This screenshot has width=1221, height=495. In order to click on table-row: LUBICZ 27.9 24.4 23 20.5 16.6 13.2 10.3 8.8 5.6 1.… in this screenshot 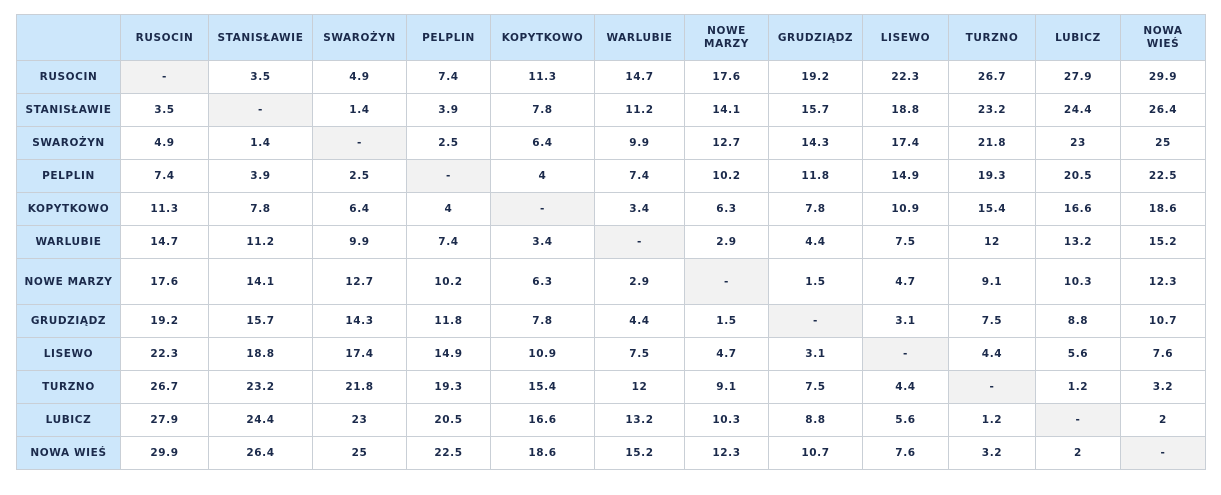, I will do `click(611, 420)`.